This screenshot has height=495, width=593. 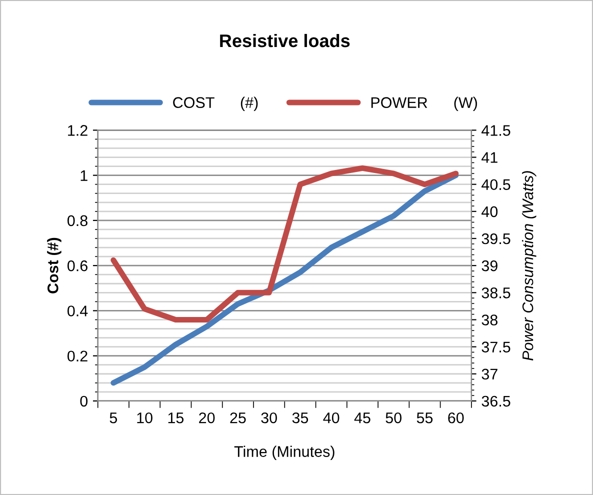 I want to click on y-axis-title: Cost (#), so click(x=54, y=266).